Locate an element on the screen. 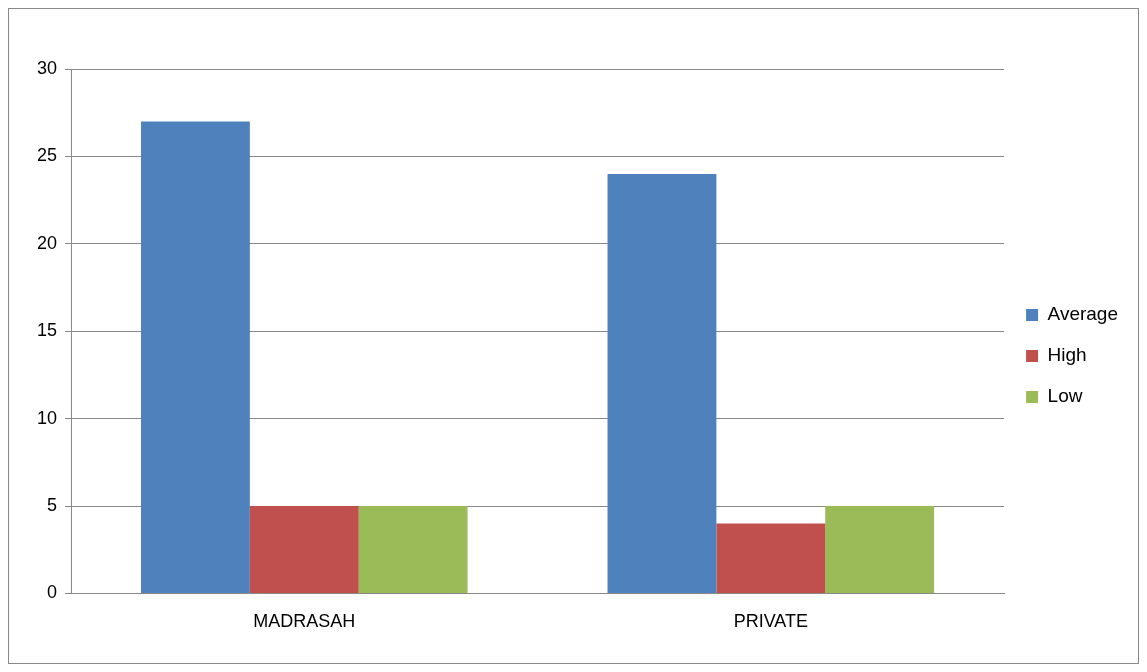 The width and height of the screenshot is (1147, 672). x-tick-label: MADRASAH is located at coordinates (304, 621).